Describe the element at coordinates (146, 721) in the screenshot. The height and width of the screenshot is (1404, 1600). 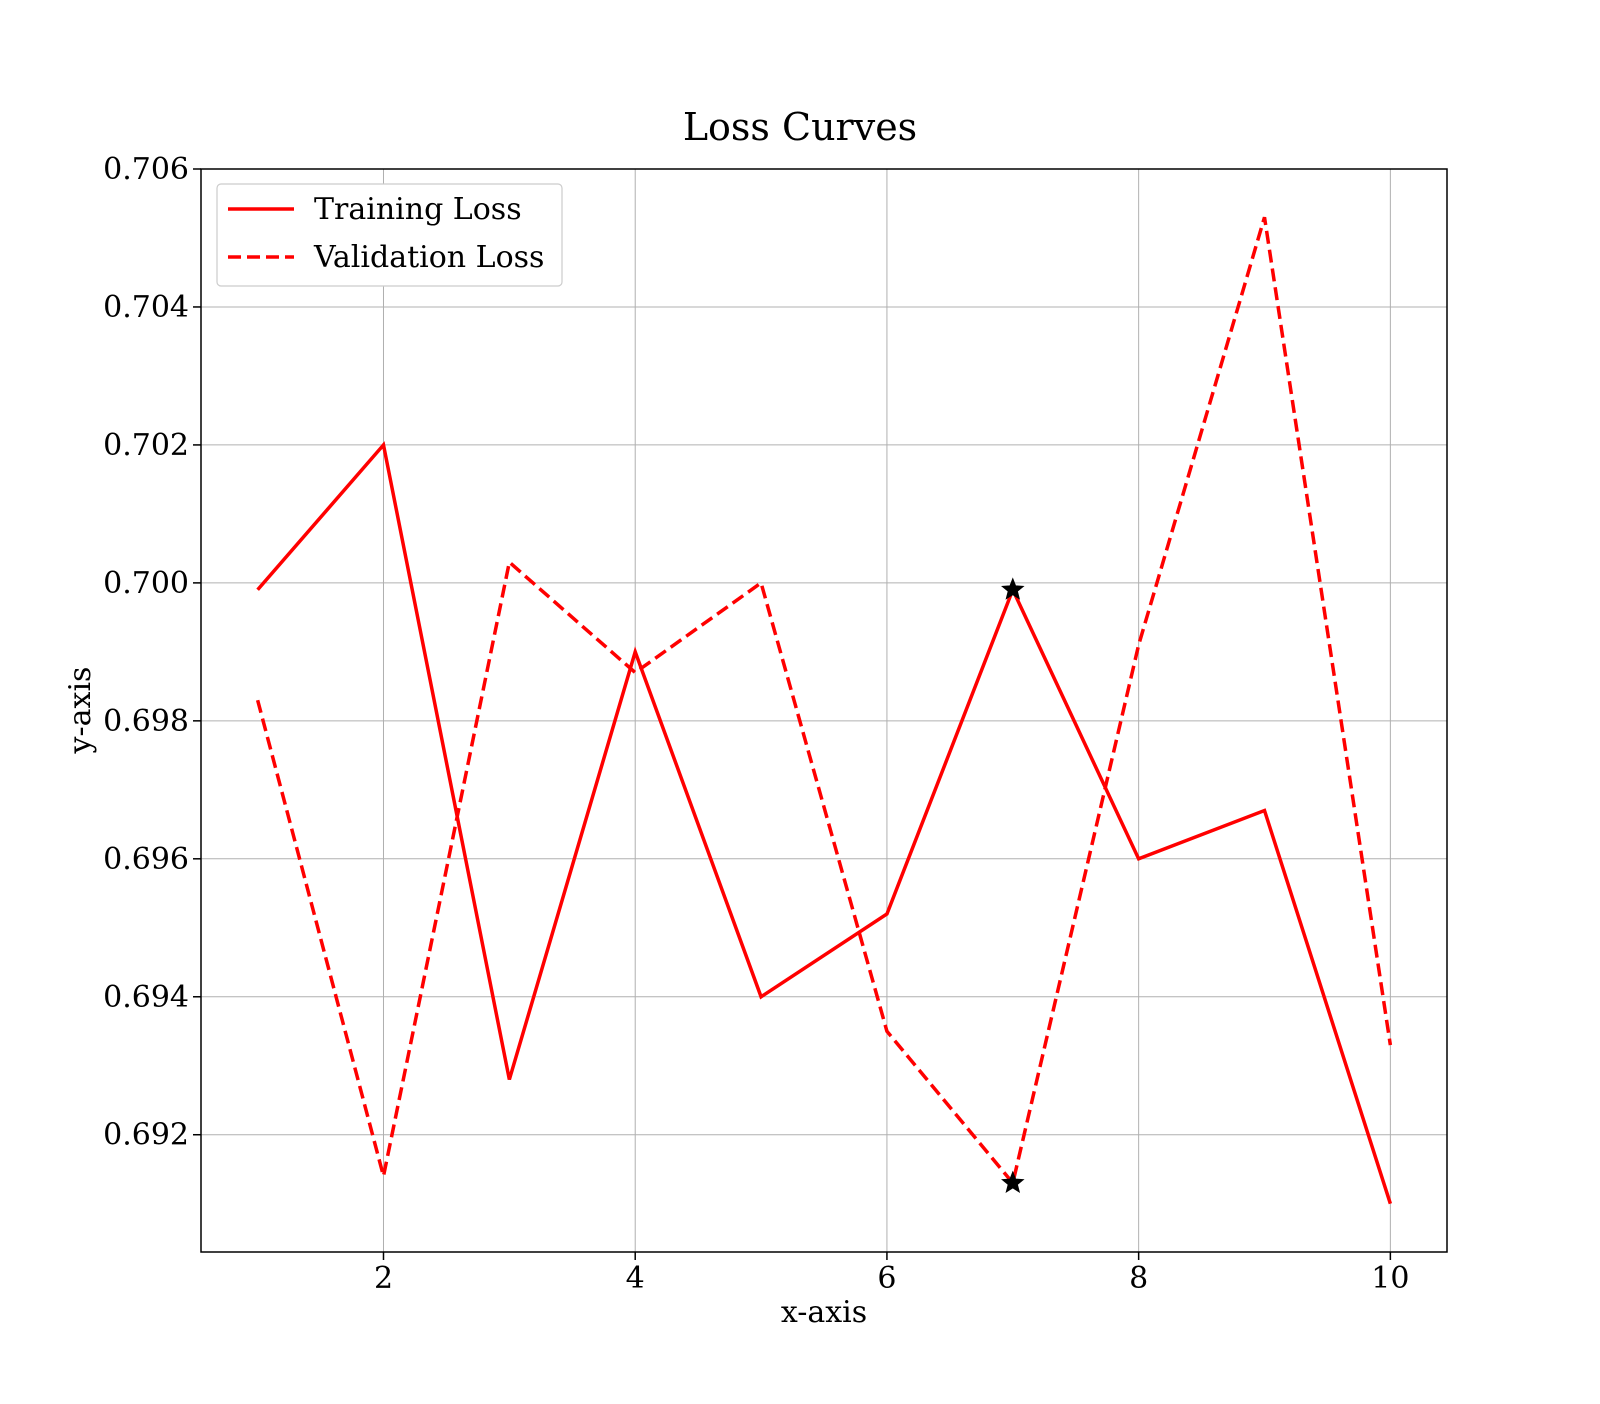
I see `y-tick-label: 0.698` at that location.